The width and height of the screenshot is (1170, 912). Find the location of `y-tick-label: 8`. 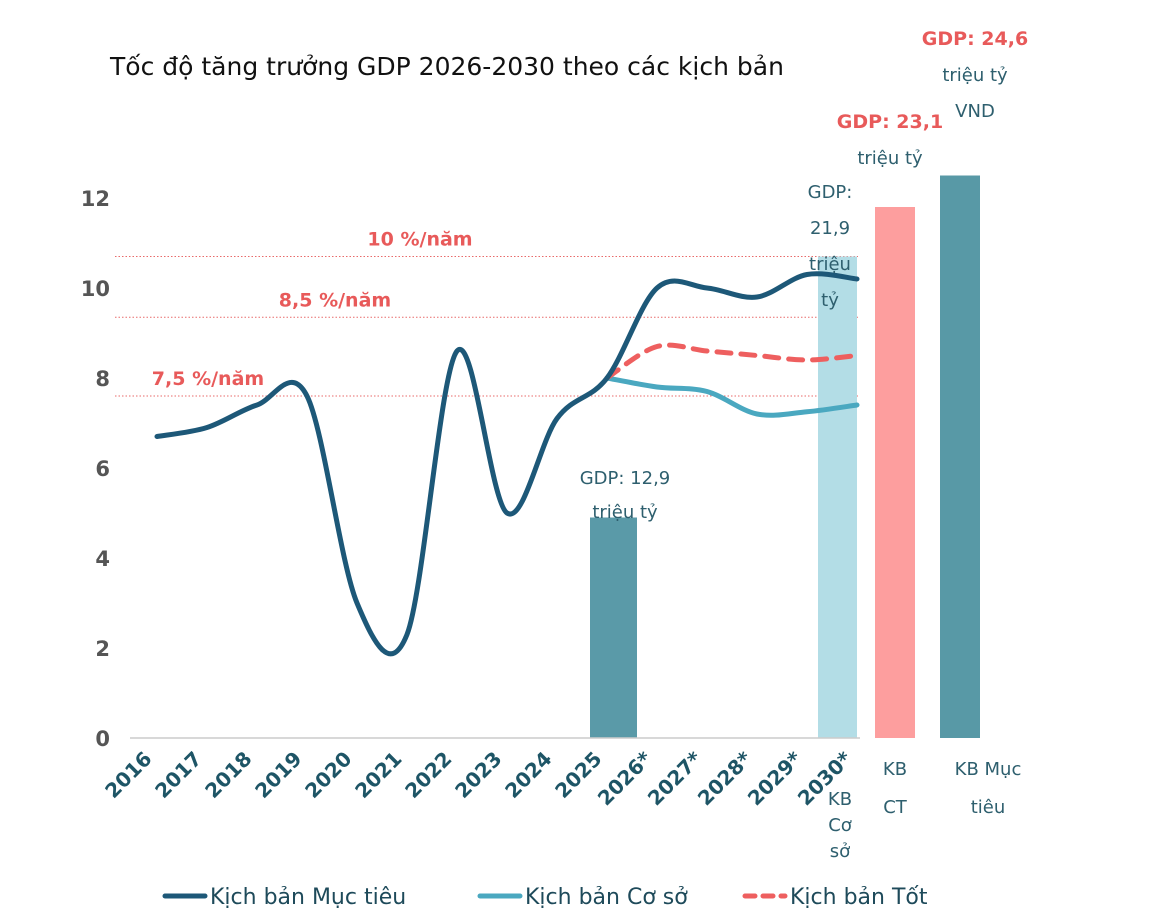

y-tick-label: 8 is located at coordinates (102, 379).